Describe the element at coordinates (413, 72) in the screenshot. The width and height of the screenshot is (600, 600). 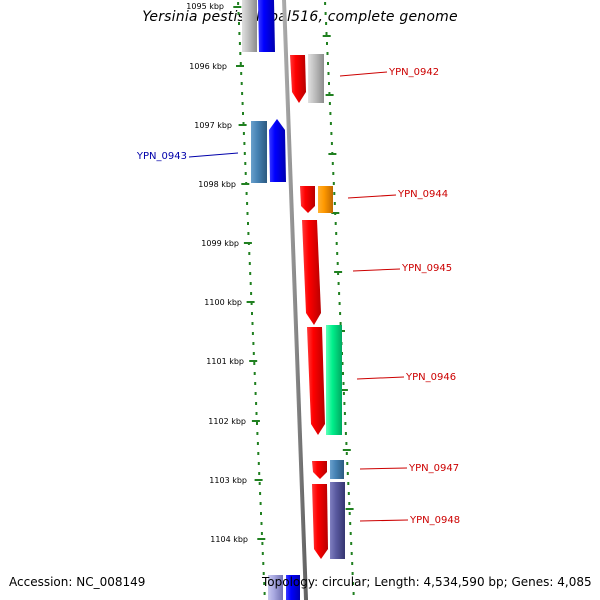
I see `gene-label-ypn0942: YPN_0942` at that location.